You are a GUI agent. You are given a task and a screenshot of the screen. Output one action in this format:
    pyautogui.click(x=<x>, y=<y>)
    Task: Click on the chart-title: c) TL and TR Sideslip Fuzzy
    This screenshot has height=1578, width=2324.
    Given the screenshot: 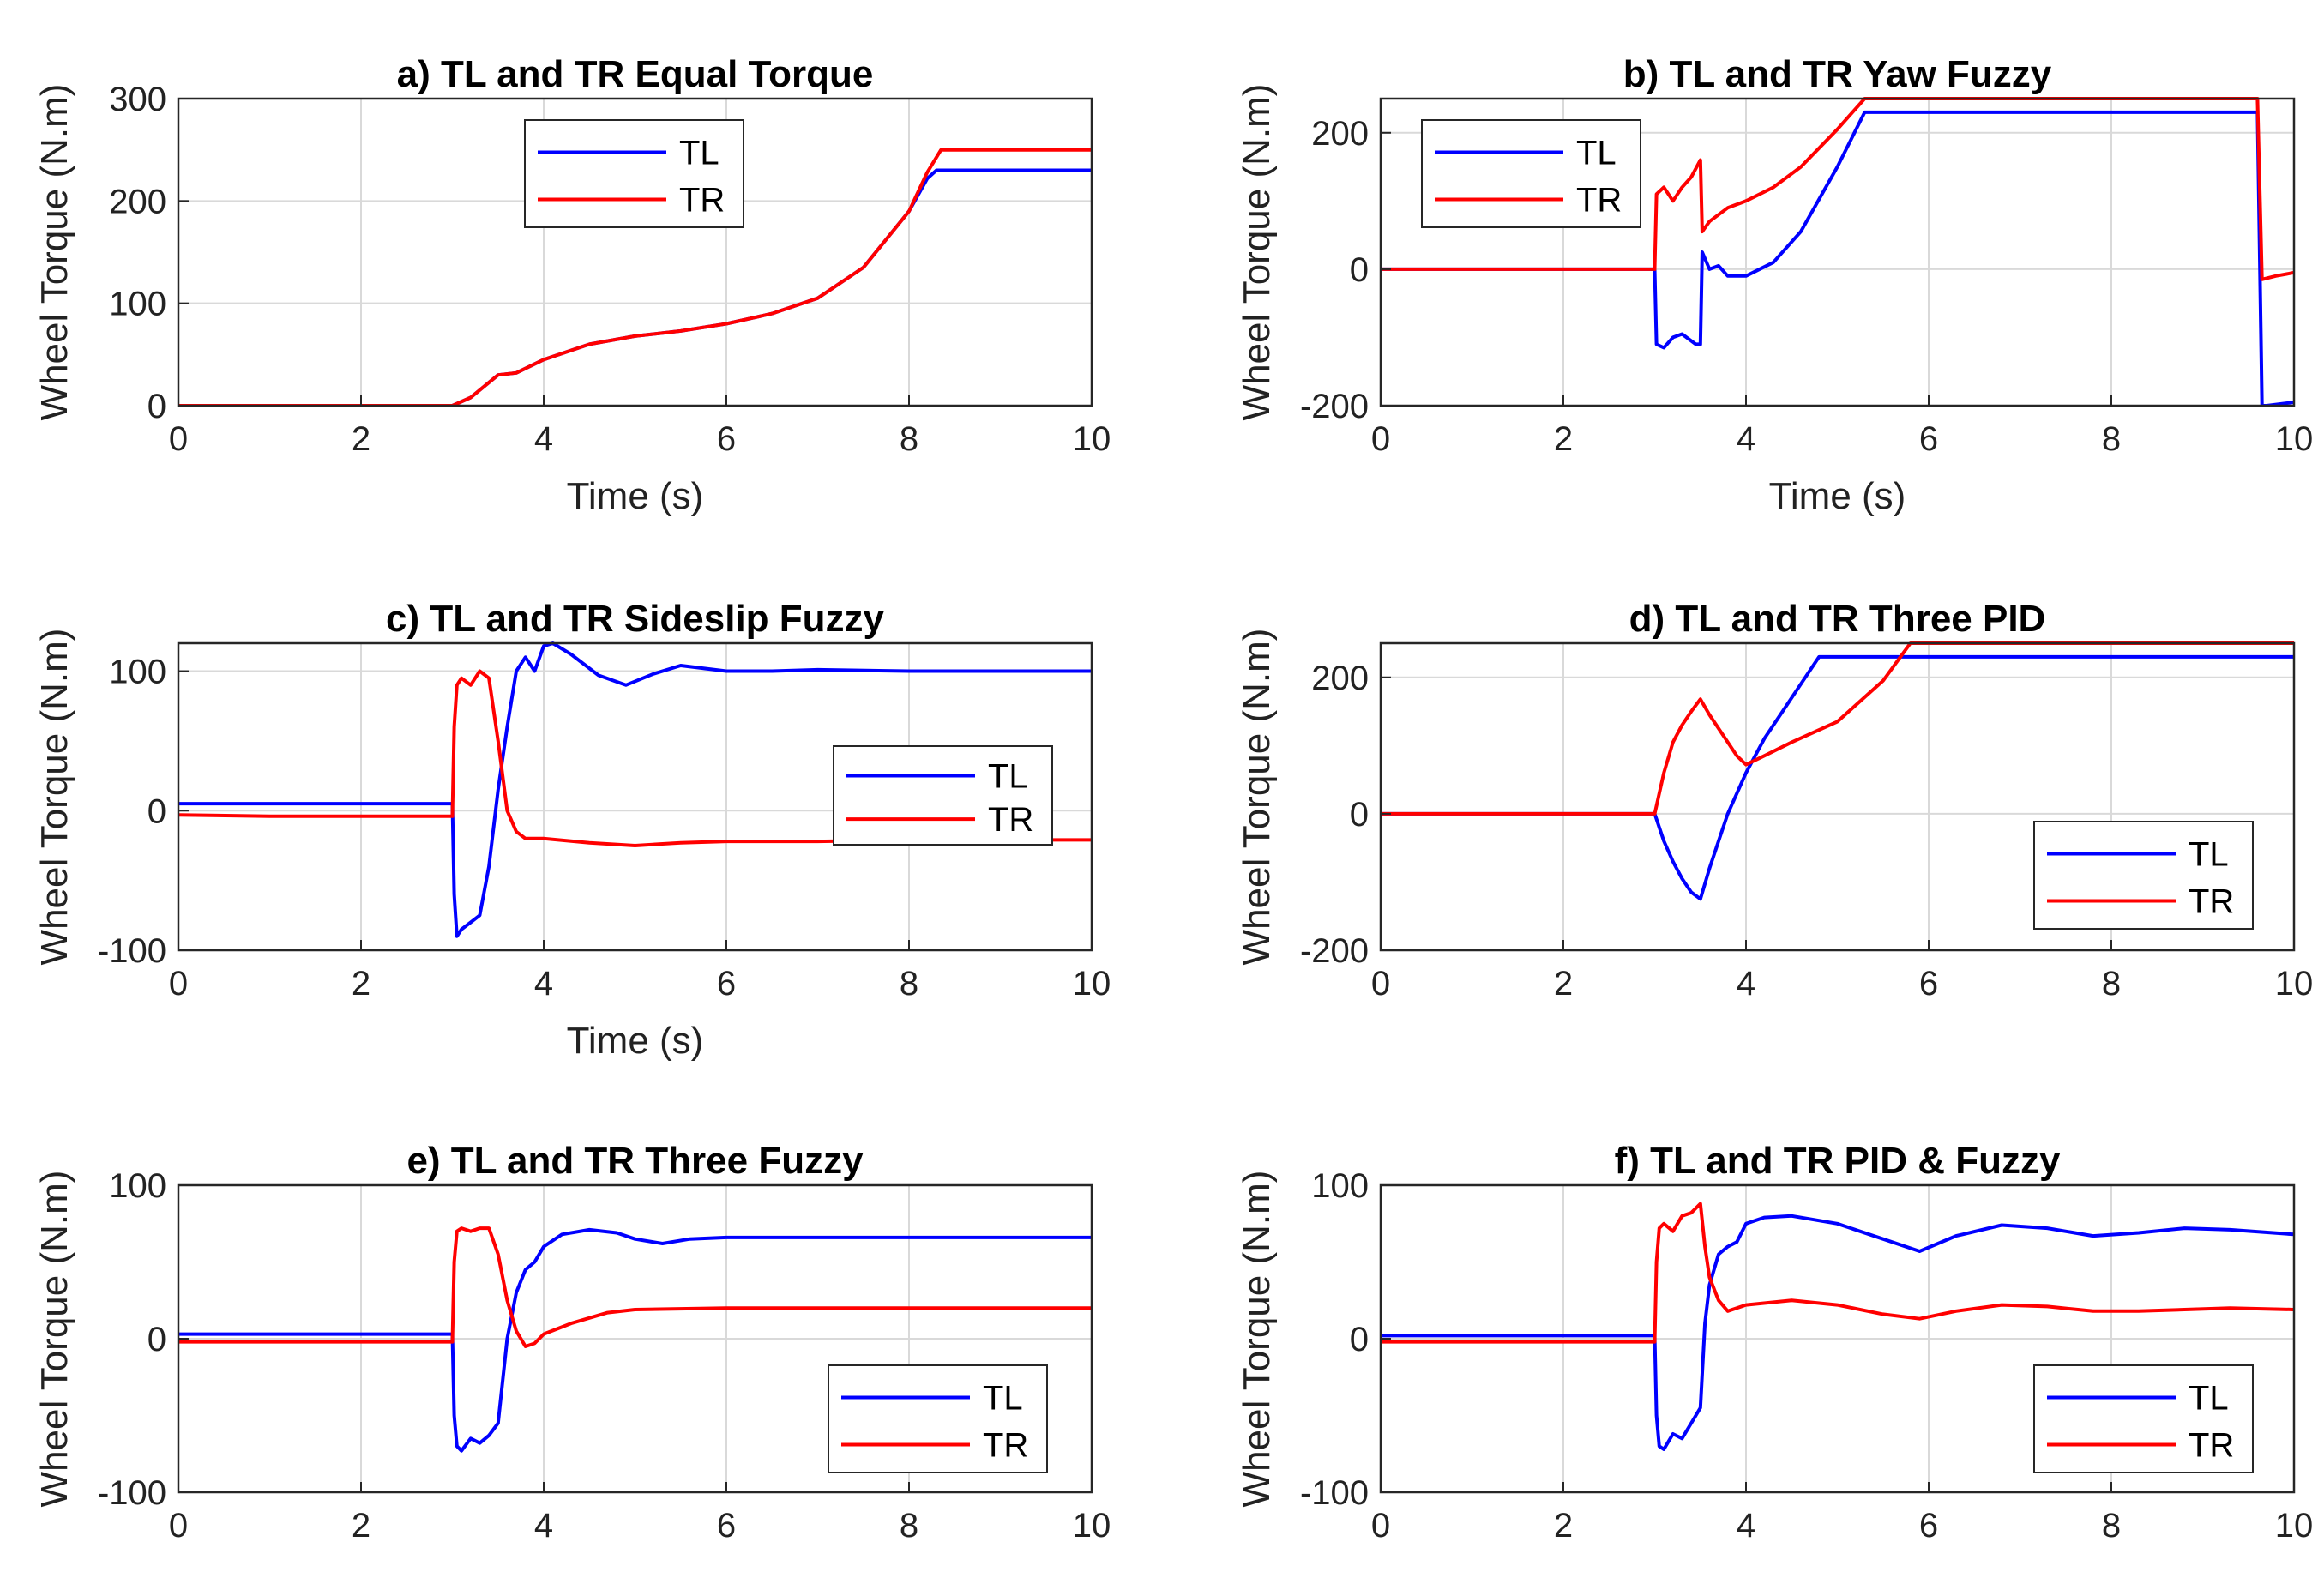 What is the action you would take?
    pyautogui.click(x=635, y=619)
    